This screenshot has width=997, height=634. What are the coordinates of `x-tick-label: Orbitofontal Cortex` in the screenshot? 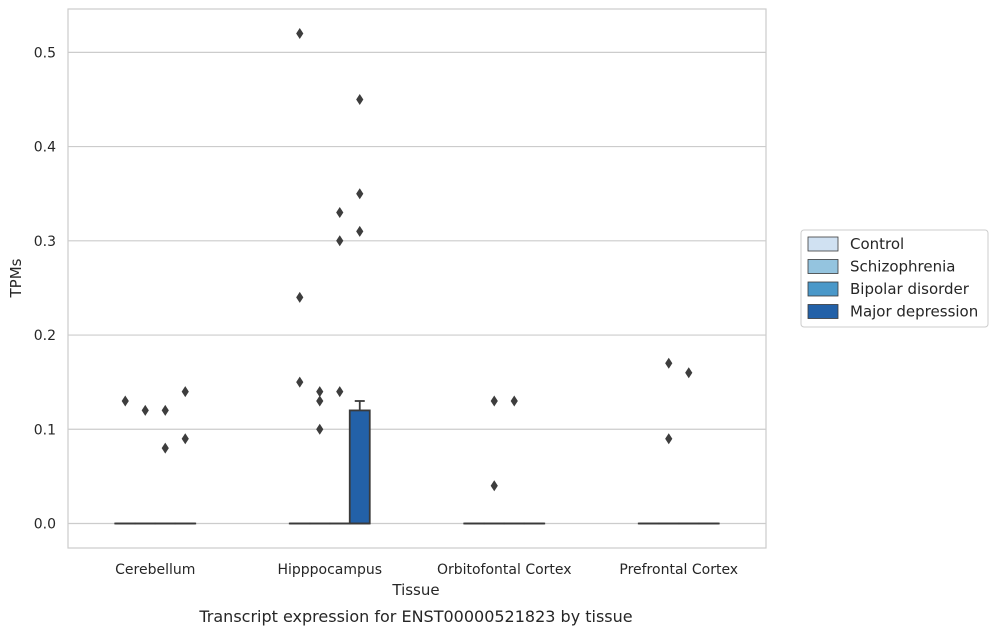 It's located at (504, 570).